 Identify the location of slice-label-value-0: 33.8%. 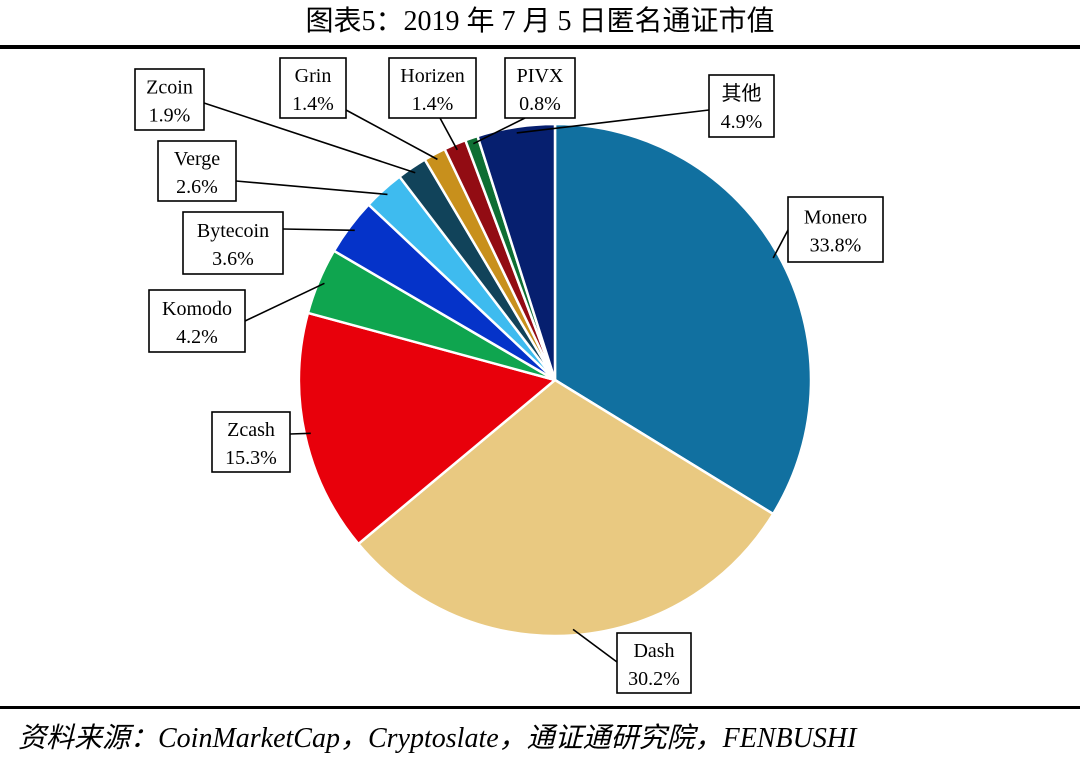
(836, 246).